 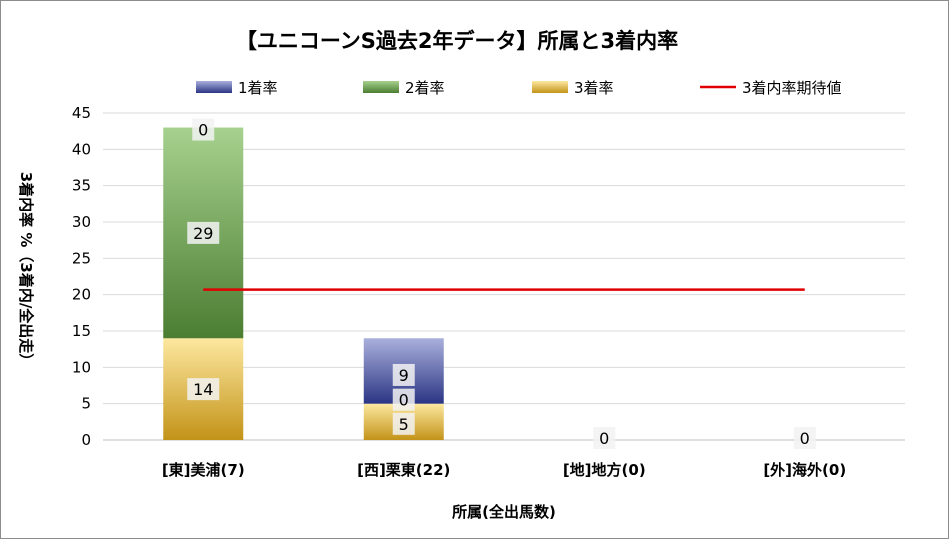 I want to click on x-tick-label: [外]海外(0), so click(x=804, y=470).